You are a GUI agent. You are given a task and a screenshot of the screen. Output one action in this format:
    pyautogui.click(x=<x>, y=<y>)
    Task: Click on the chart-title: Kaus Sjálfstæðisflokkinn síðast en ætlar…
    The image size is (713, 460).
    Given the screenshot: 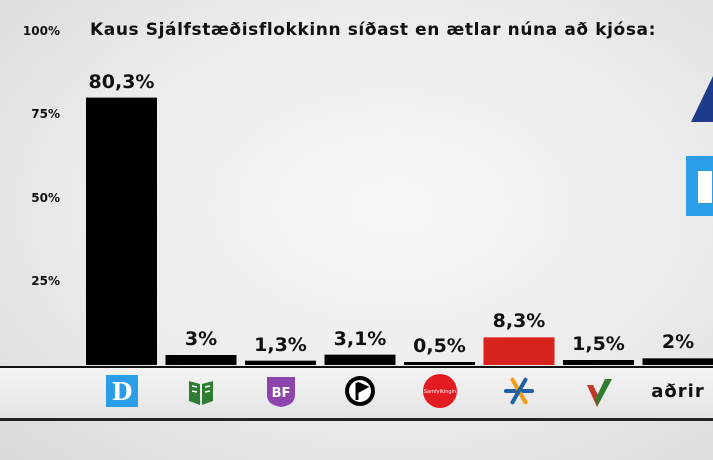 What is the action you would take?
    pyautogui.click(x=373, y=30)
    